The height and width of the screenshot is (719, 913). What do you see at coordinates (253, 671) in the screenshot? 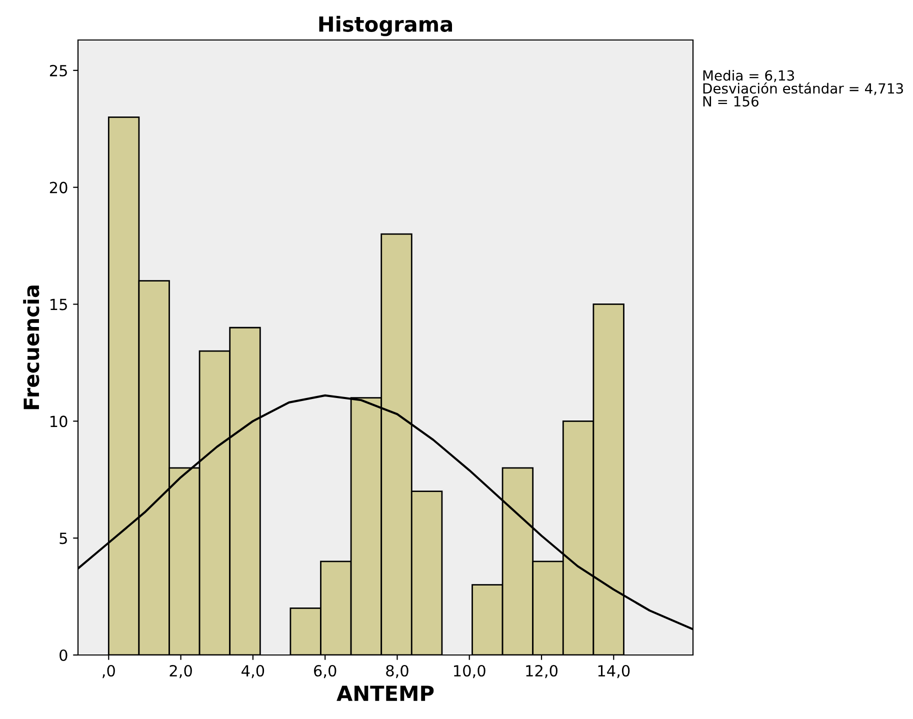
I see `x-tick-label: 4,0` at bounding box center [253, 671].